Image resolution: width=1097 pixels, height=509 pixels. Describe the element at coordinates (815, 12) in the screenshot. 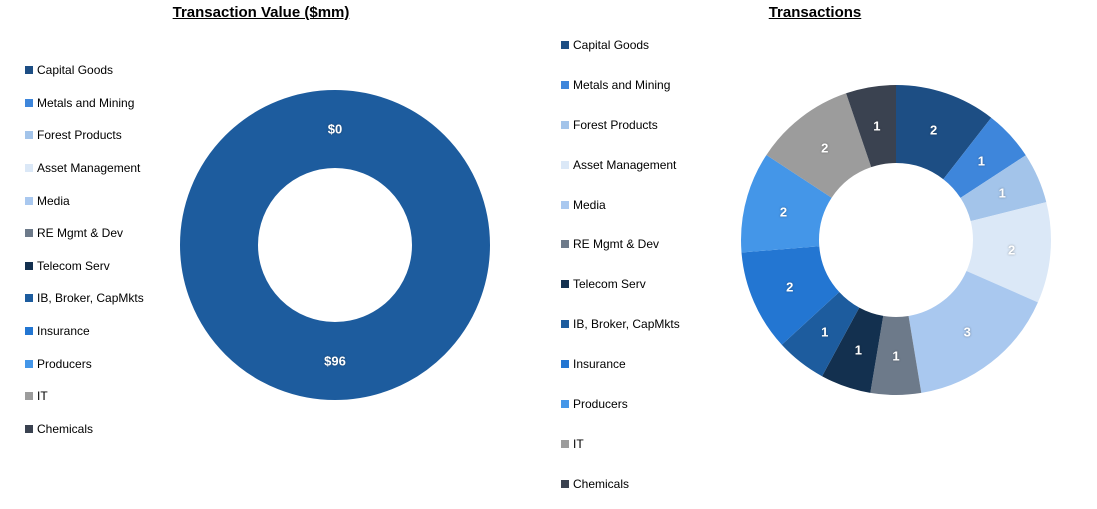

I see `transactions-chart-title: Transactions` at that location.